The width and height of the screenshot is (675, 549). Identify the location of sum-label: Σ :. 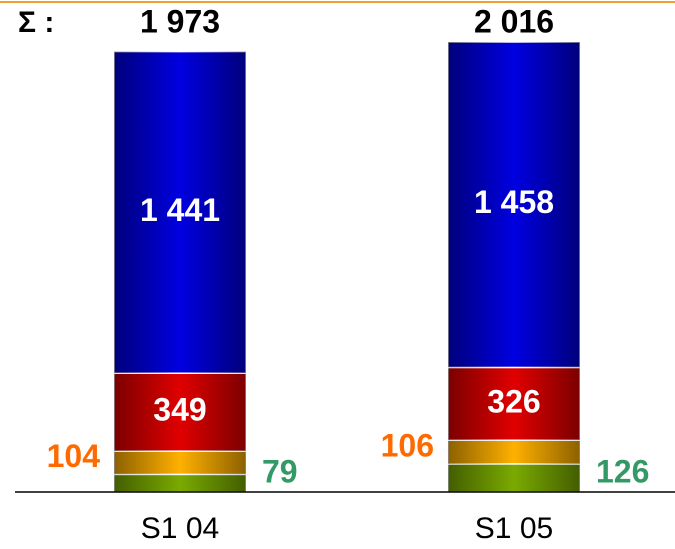
(36, 22).